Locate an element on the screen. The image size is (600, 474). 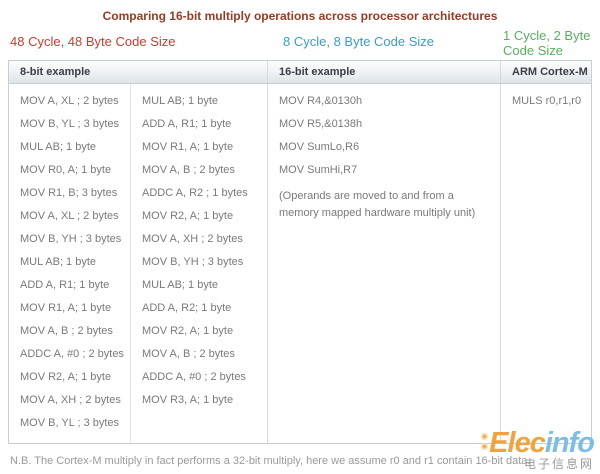
column-header-arm-cortex-m: ARM Cortex-M is located at coordinates (545, 72).